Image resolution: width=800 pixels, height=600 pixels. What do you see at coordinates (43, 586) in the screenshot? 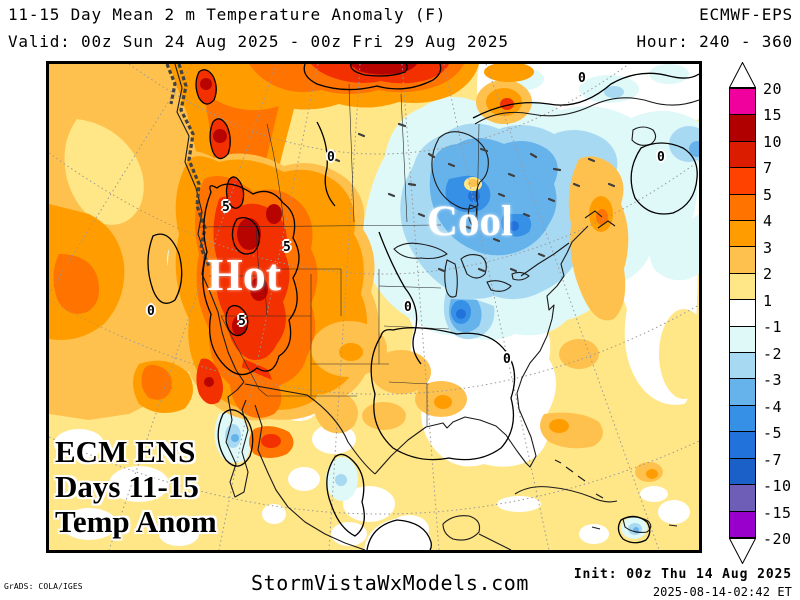
I see `grads-credit: GrADS: COLA/IGES` at bounding box center [43, 586].